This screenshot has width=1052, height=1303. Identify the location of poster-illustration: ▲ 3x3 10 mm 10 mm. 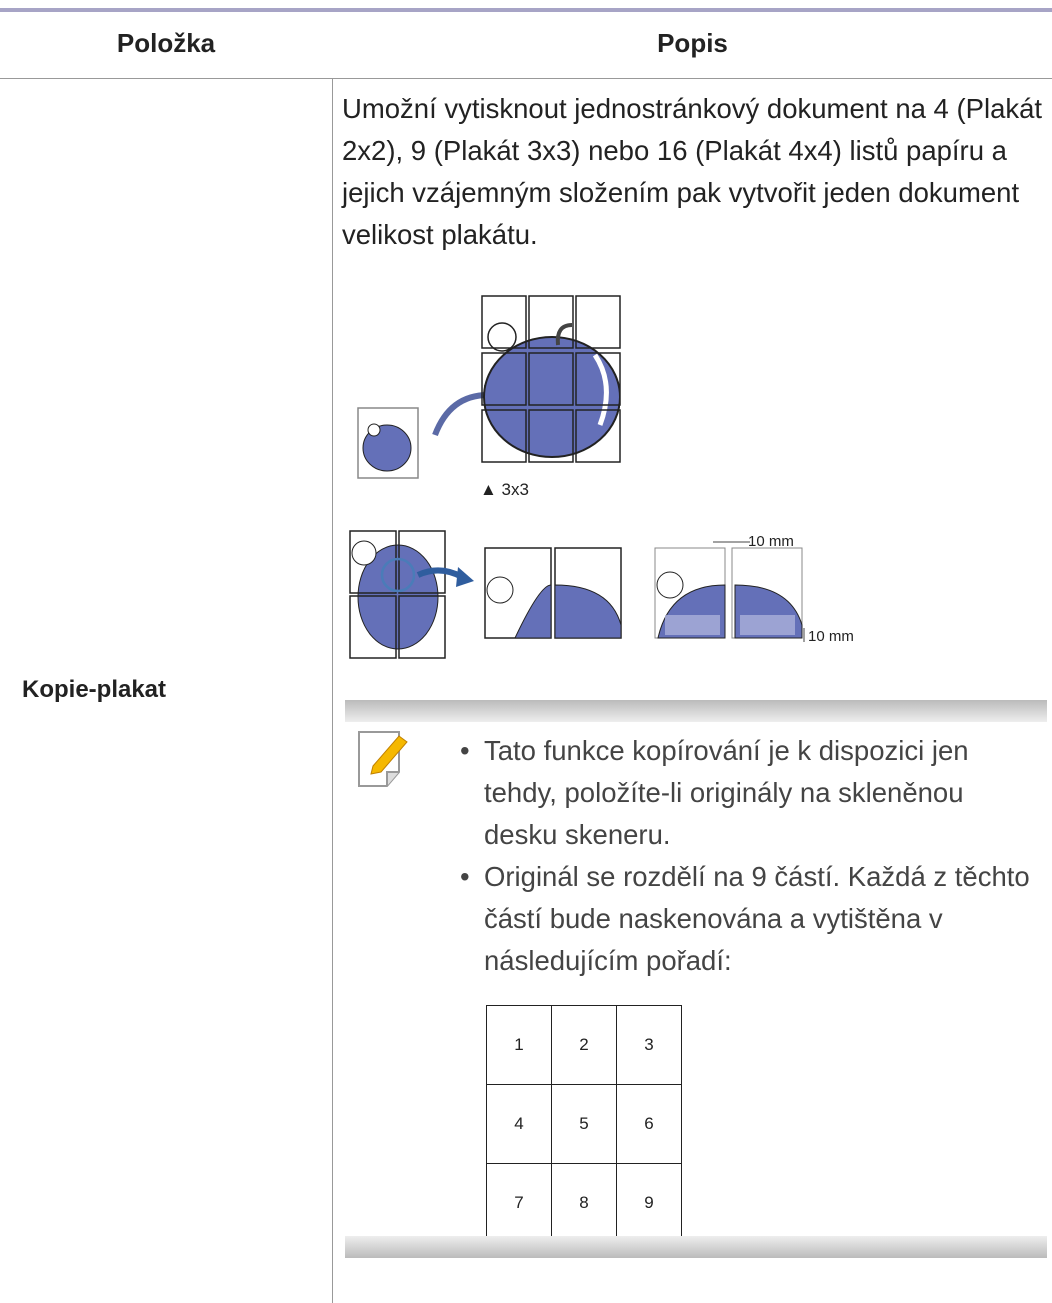
(601, 477).